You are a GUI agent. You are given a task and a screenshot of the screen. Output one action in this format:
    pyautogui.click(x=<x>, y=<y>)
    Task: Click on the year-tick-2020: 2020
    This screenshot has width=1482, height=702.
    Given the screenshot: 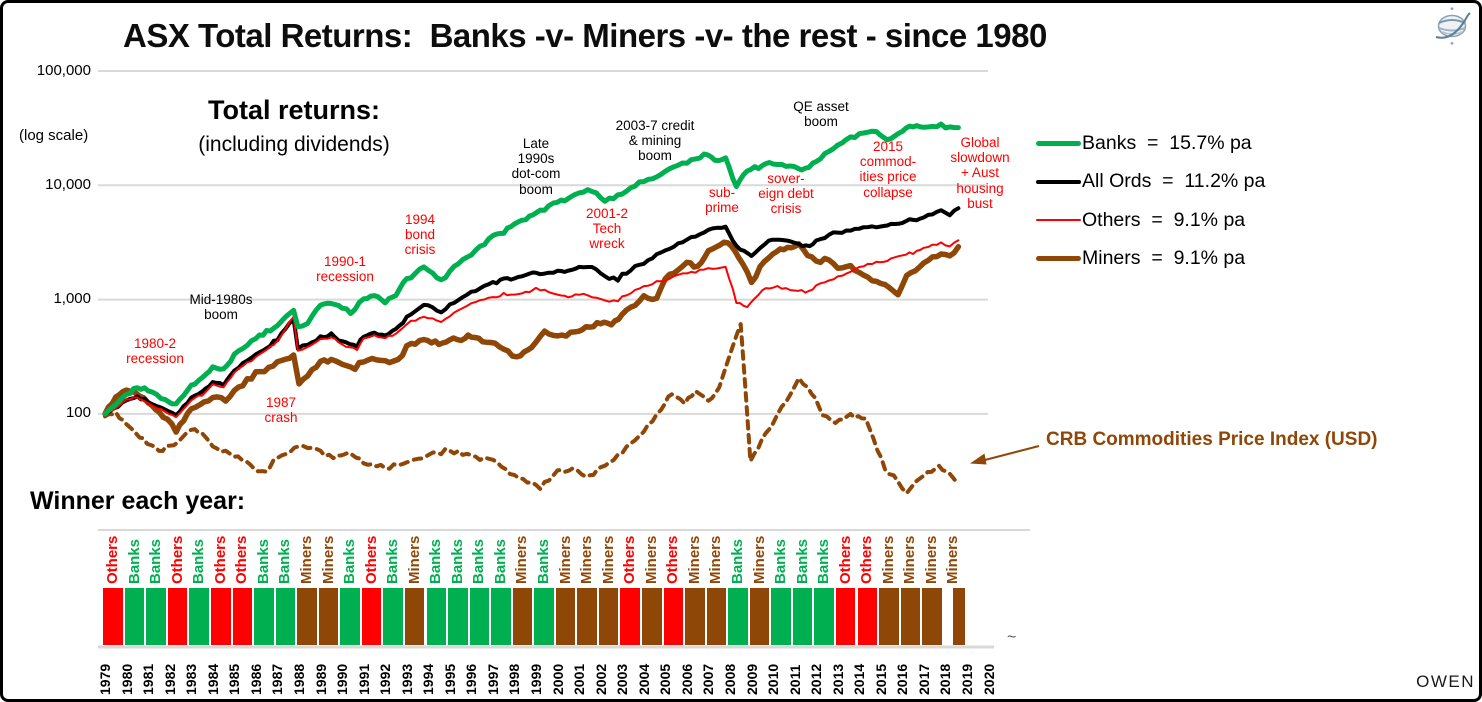 What is the action you would take?
    pyautogui.click(x=988, y=679)
    